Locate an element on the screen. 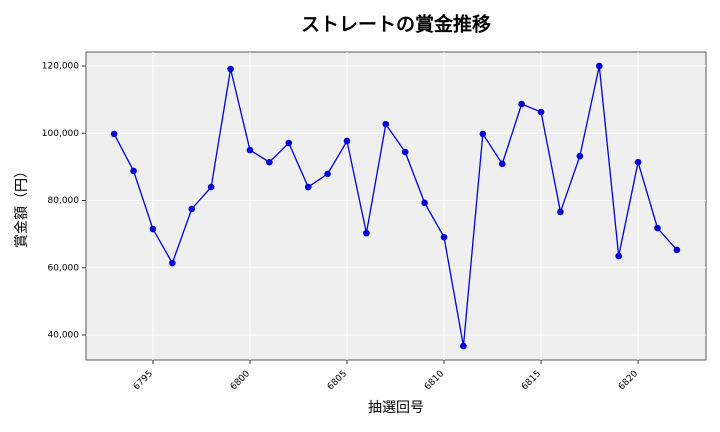 This screenshot has height=432, width=720. y-tick-label: 60,000 is located at coordinates (64, 268).